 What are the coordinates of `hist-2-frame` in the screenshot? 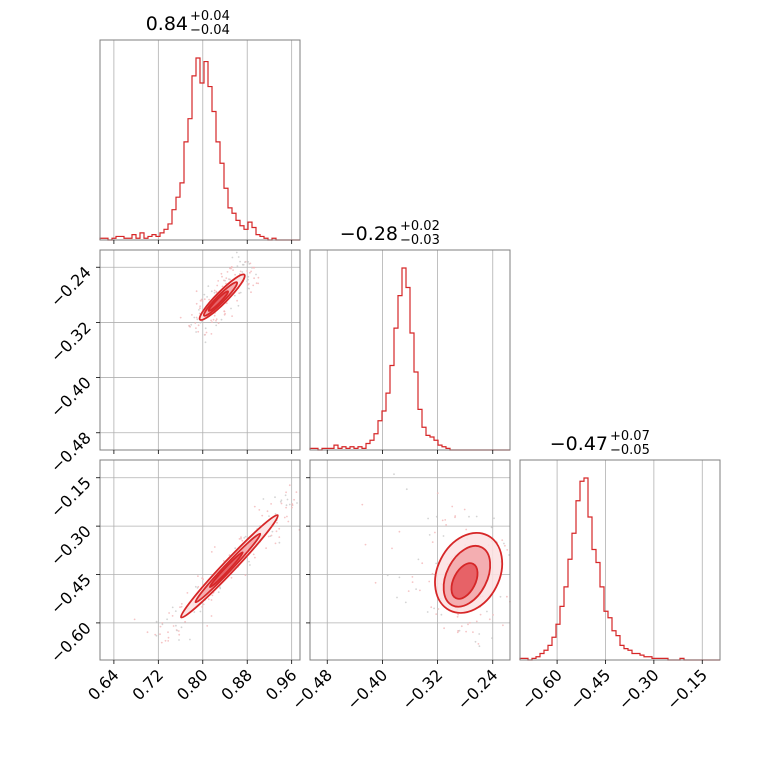 It's located at (620, 560).